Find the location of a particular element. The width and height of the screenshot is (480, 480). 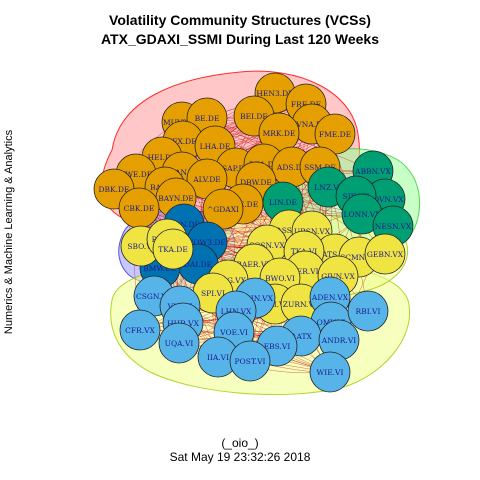

network-node: UQA.VI is located at coordinates (179, 343).